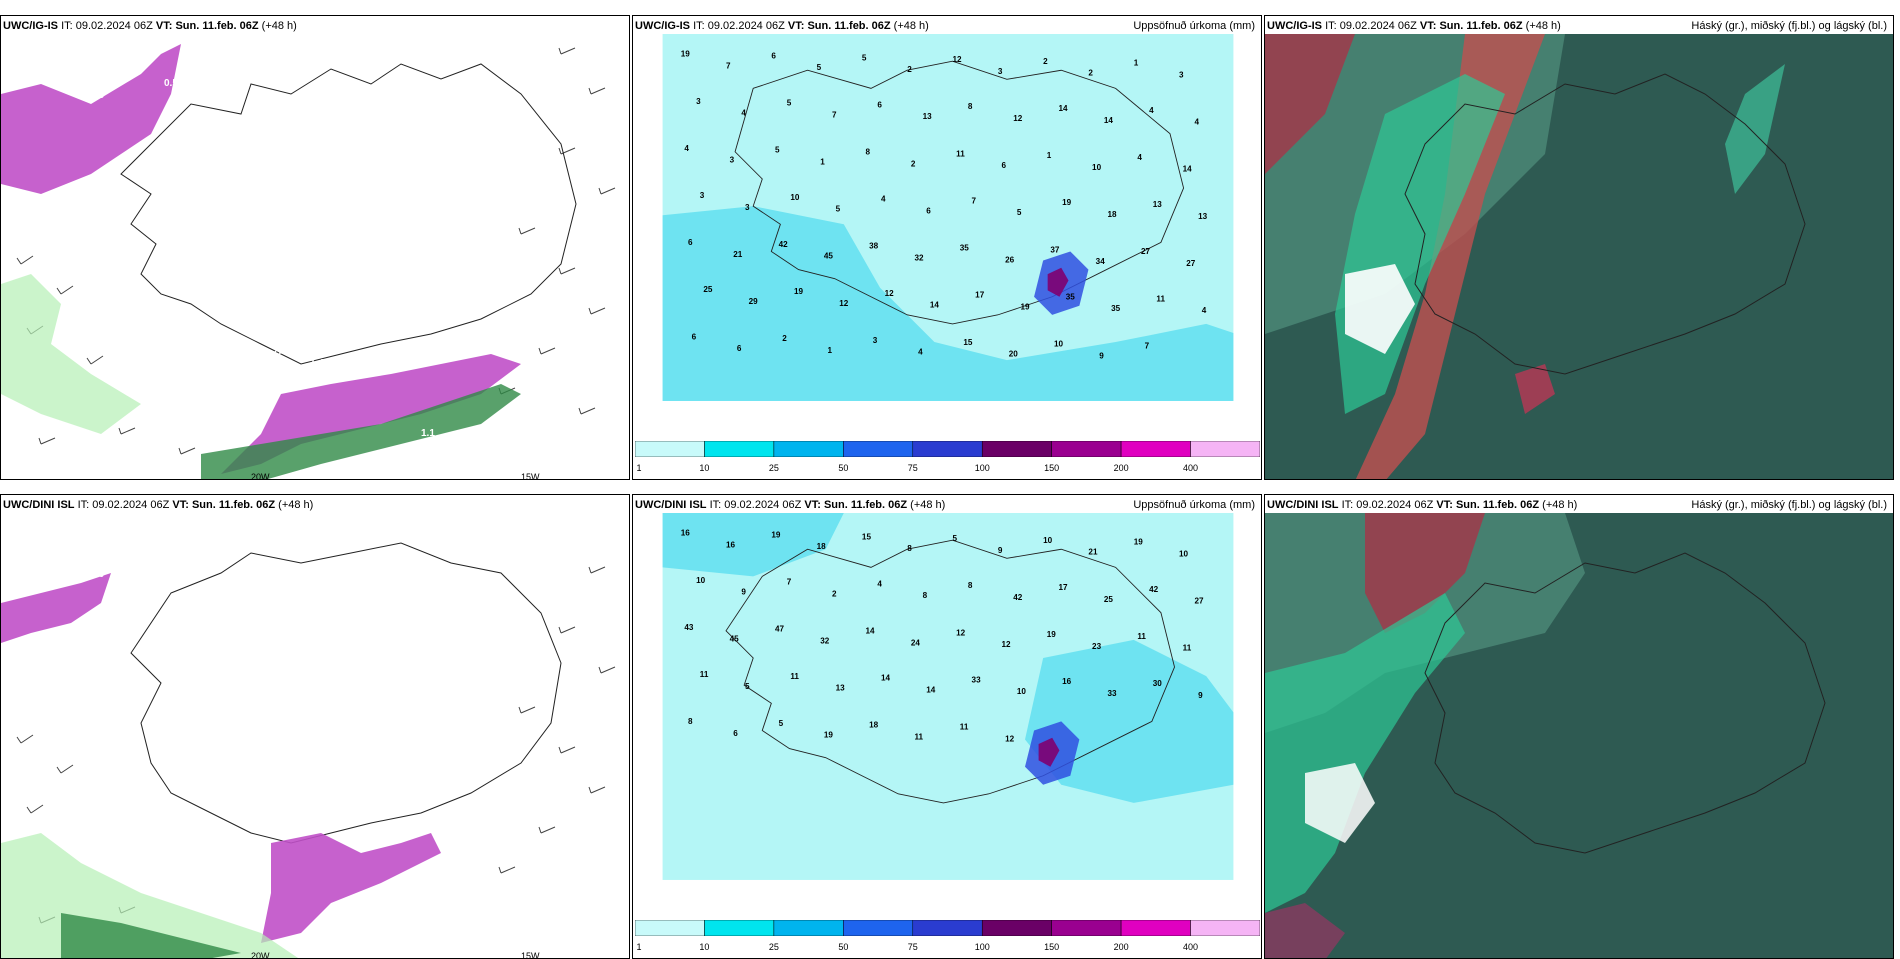 The width and height of the screenshot is (1900, 959). I want to click on colorbar-ticks: 1 10 25 50 75 100 150 200 400, so click(947, 949).